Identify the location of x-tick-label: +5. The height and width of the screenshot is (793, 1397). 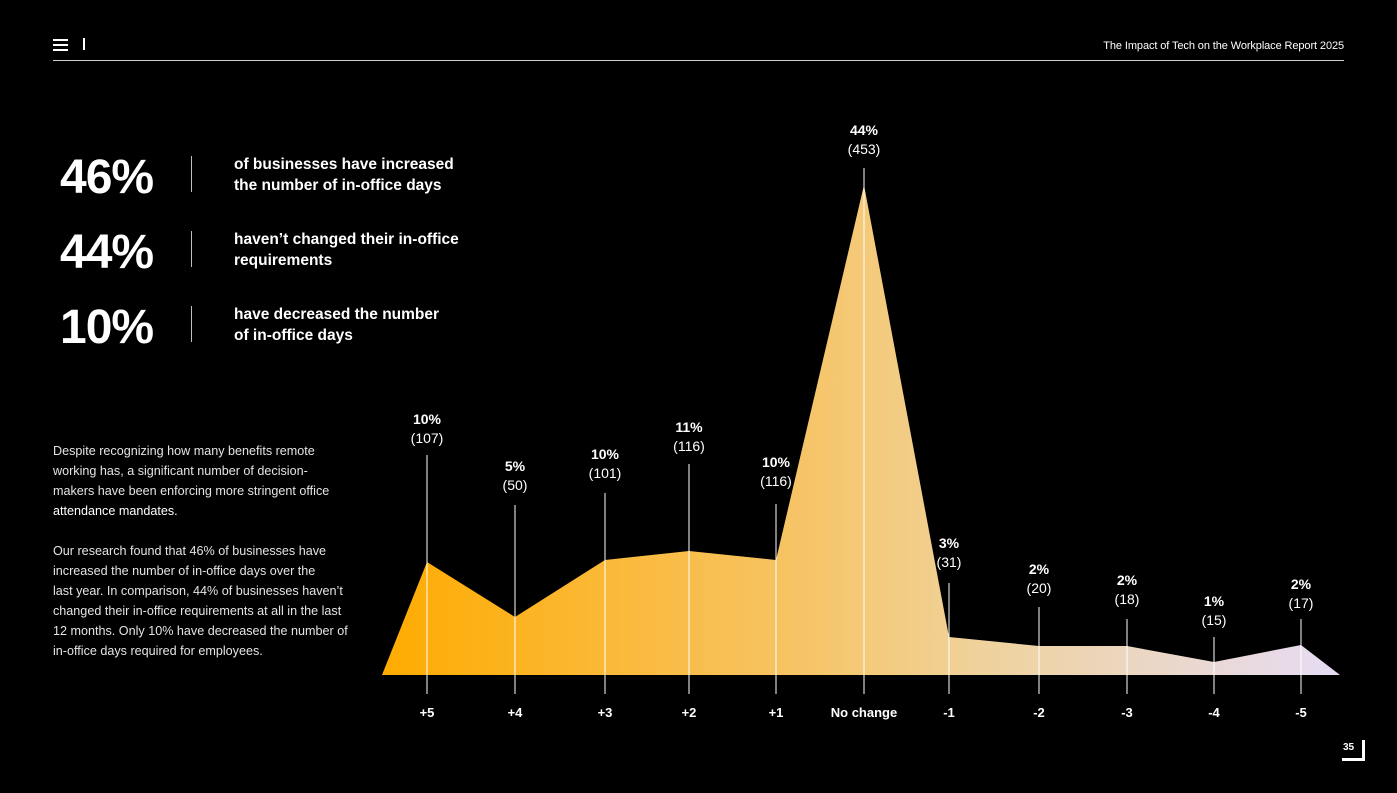
(427, 712).